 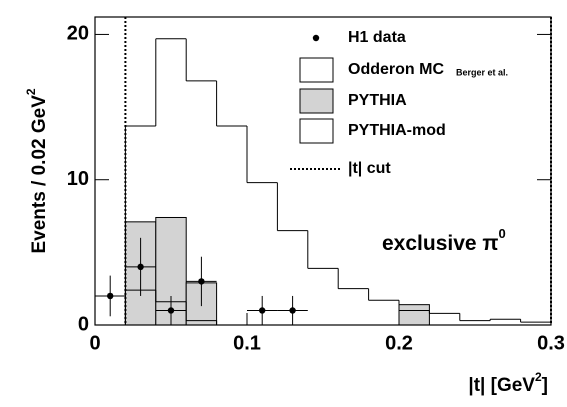 What do you see at coordinates (369, 168) in the screenshot?
I see `legend-label: |t| cut` at bounding box center [369, 168].